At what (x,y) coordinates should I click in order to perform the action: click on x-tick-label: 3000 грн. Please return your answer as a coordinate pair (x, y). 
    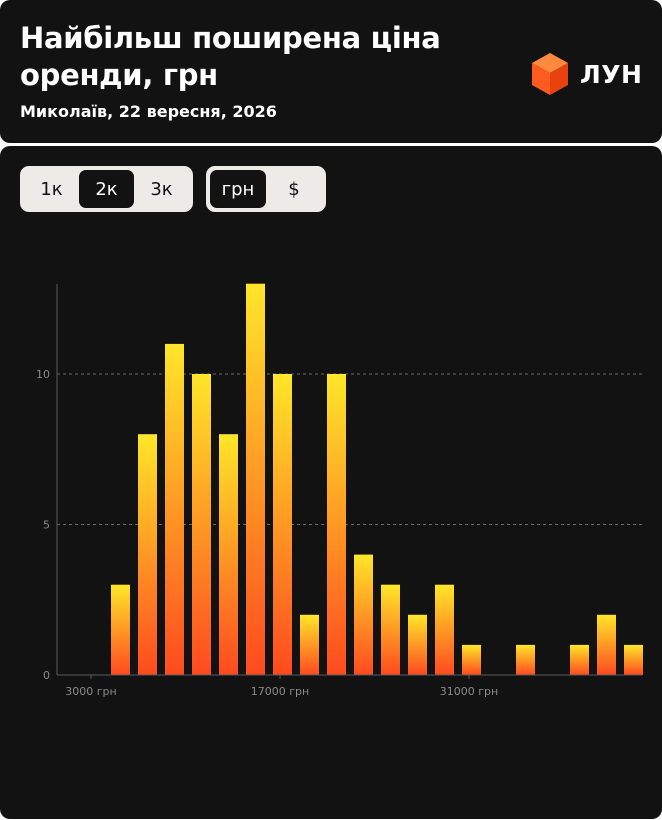
    Looking at the image, I should click on (90, 691).